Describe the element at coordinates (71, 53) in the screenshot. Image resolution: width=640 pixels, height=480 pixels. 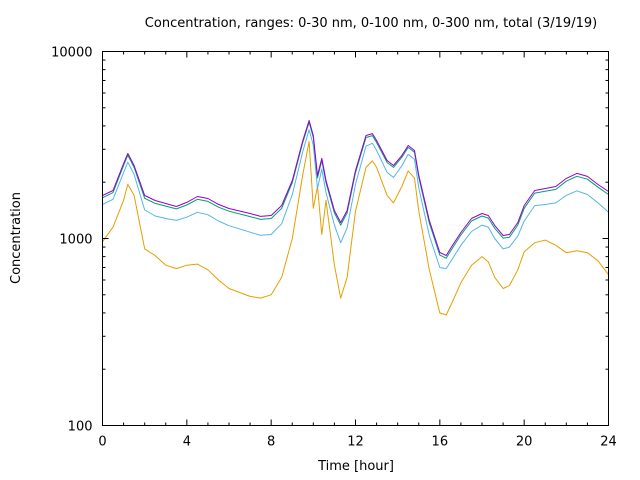
I see `y-tick-label: 10000` at that location.